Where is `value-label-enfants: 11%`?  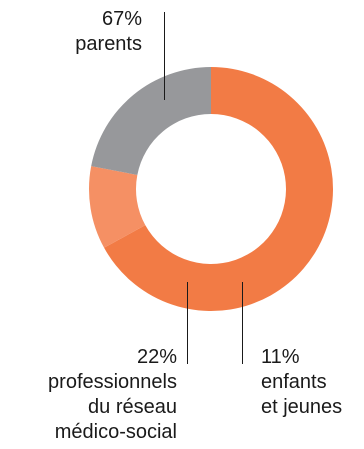 value-label-enfants: 11% is located at coordinates (280, 357).